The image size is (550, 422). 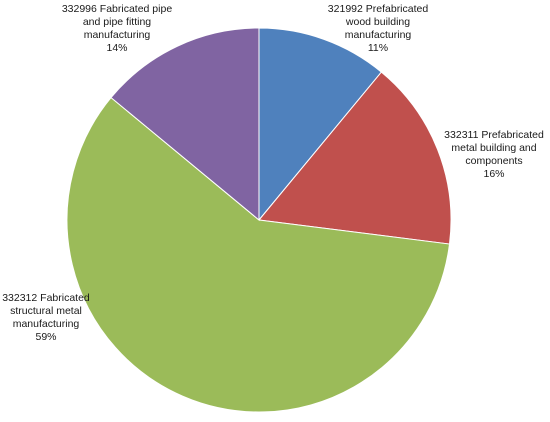 What do you see at coordinates (494, 135) in the screenshot?
I see `slice-name-line: 332311 Prefabricated` at bounding box center [494, 135].